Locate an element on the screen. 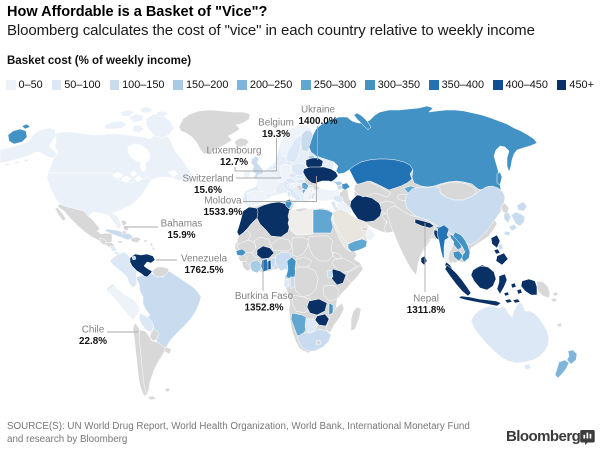  svg-text: Ukraine is located at coordinates (318, 110).